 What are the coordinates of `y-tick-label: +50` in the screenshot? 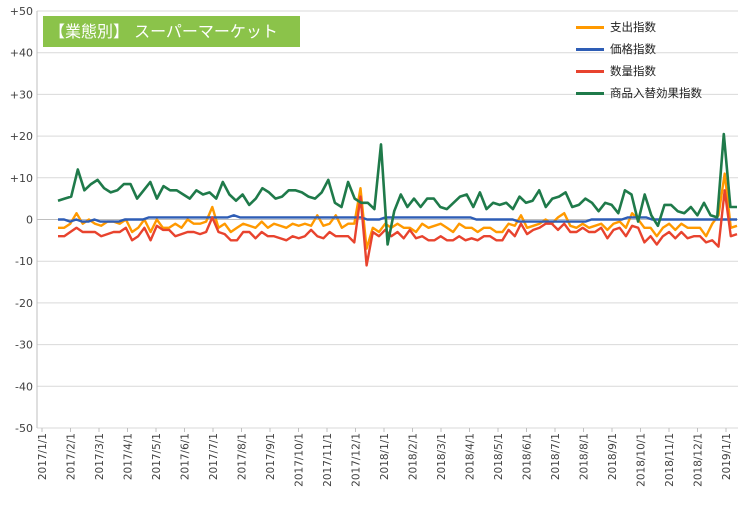 It's located at (21, 11).